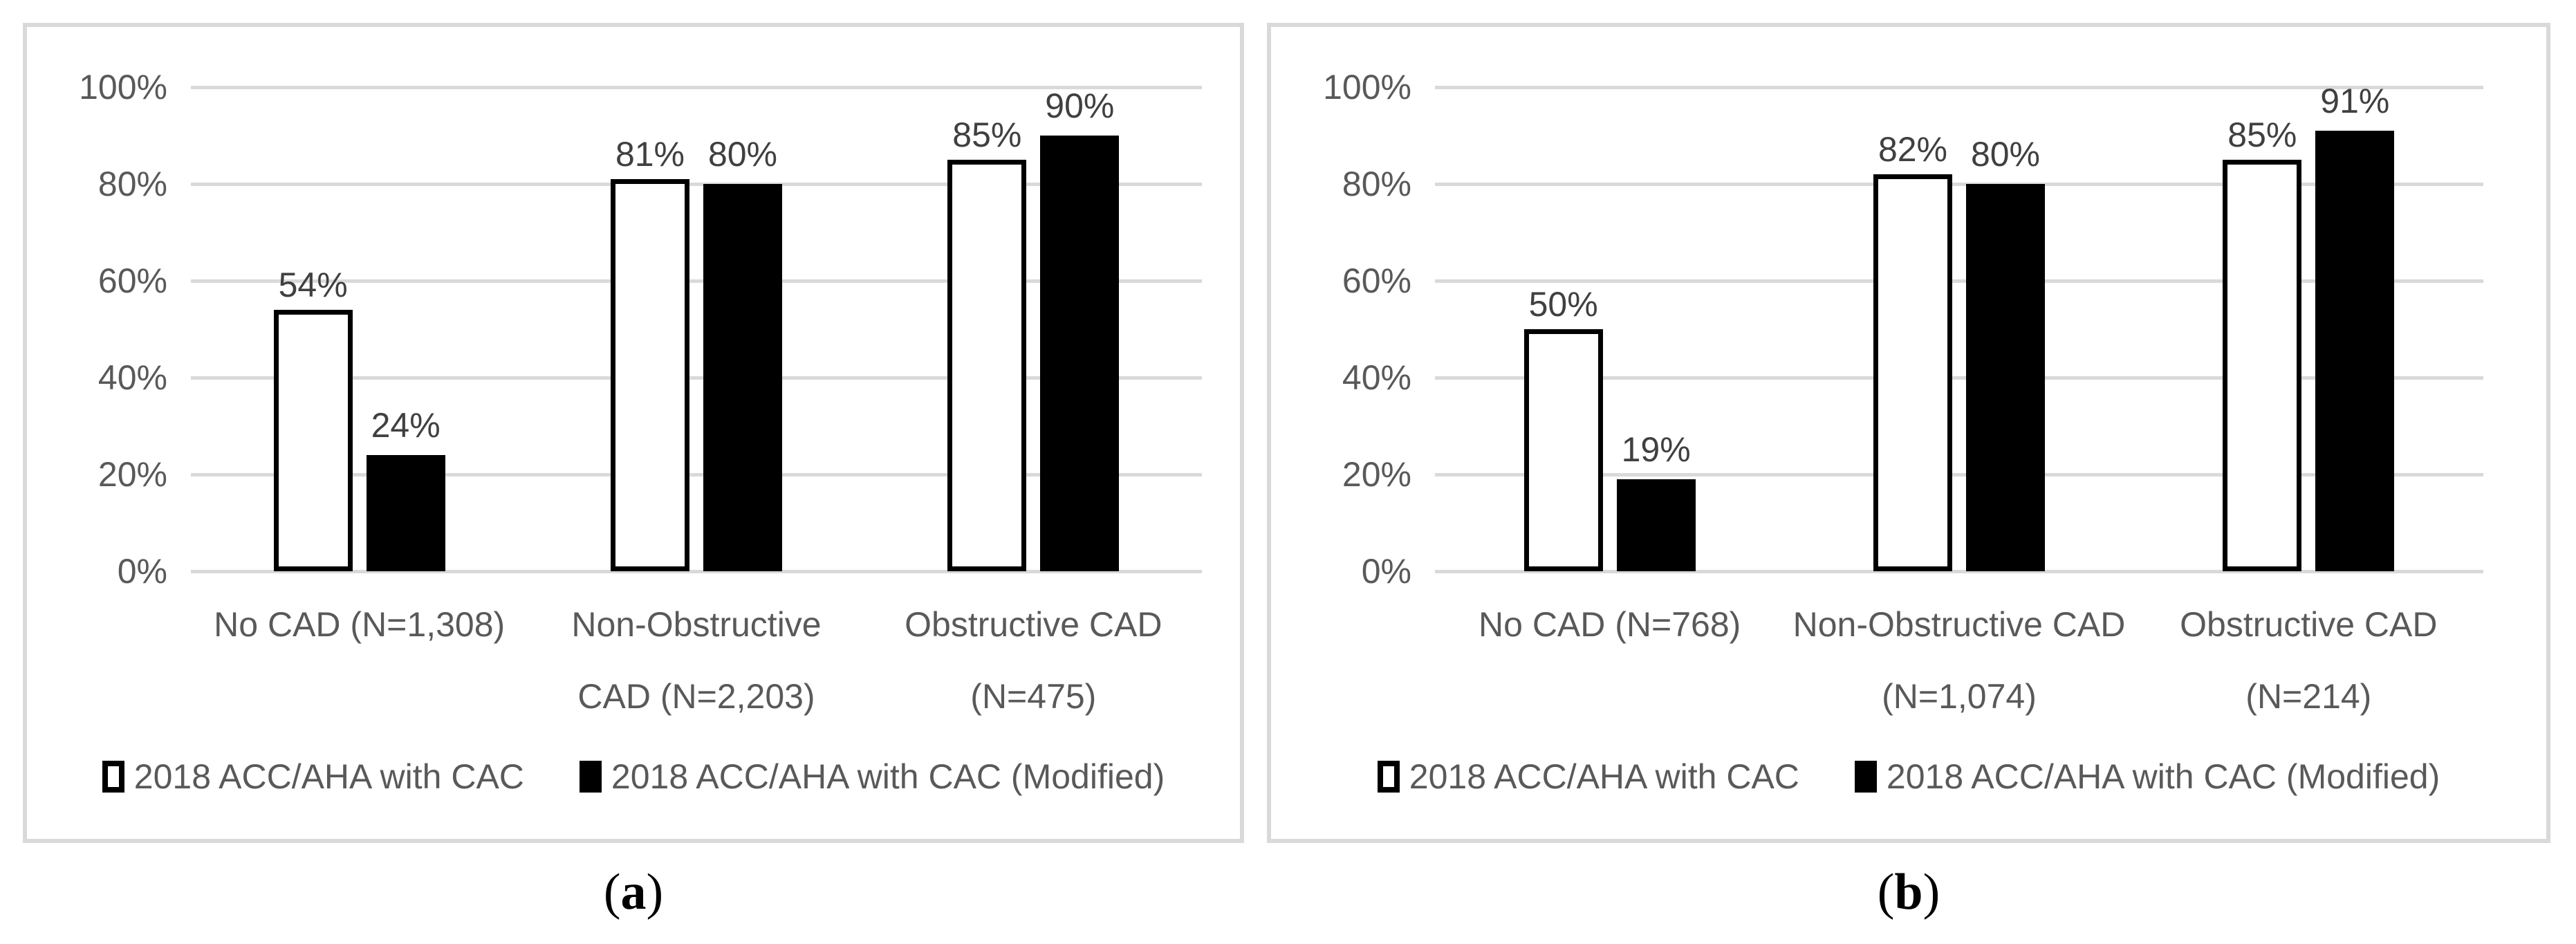  What do you see at coordinates (359, 660) in the screenshot?
I see `category-label: No CAD (N=1,308)` at bounding box center [359, 660].